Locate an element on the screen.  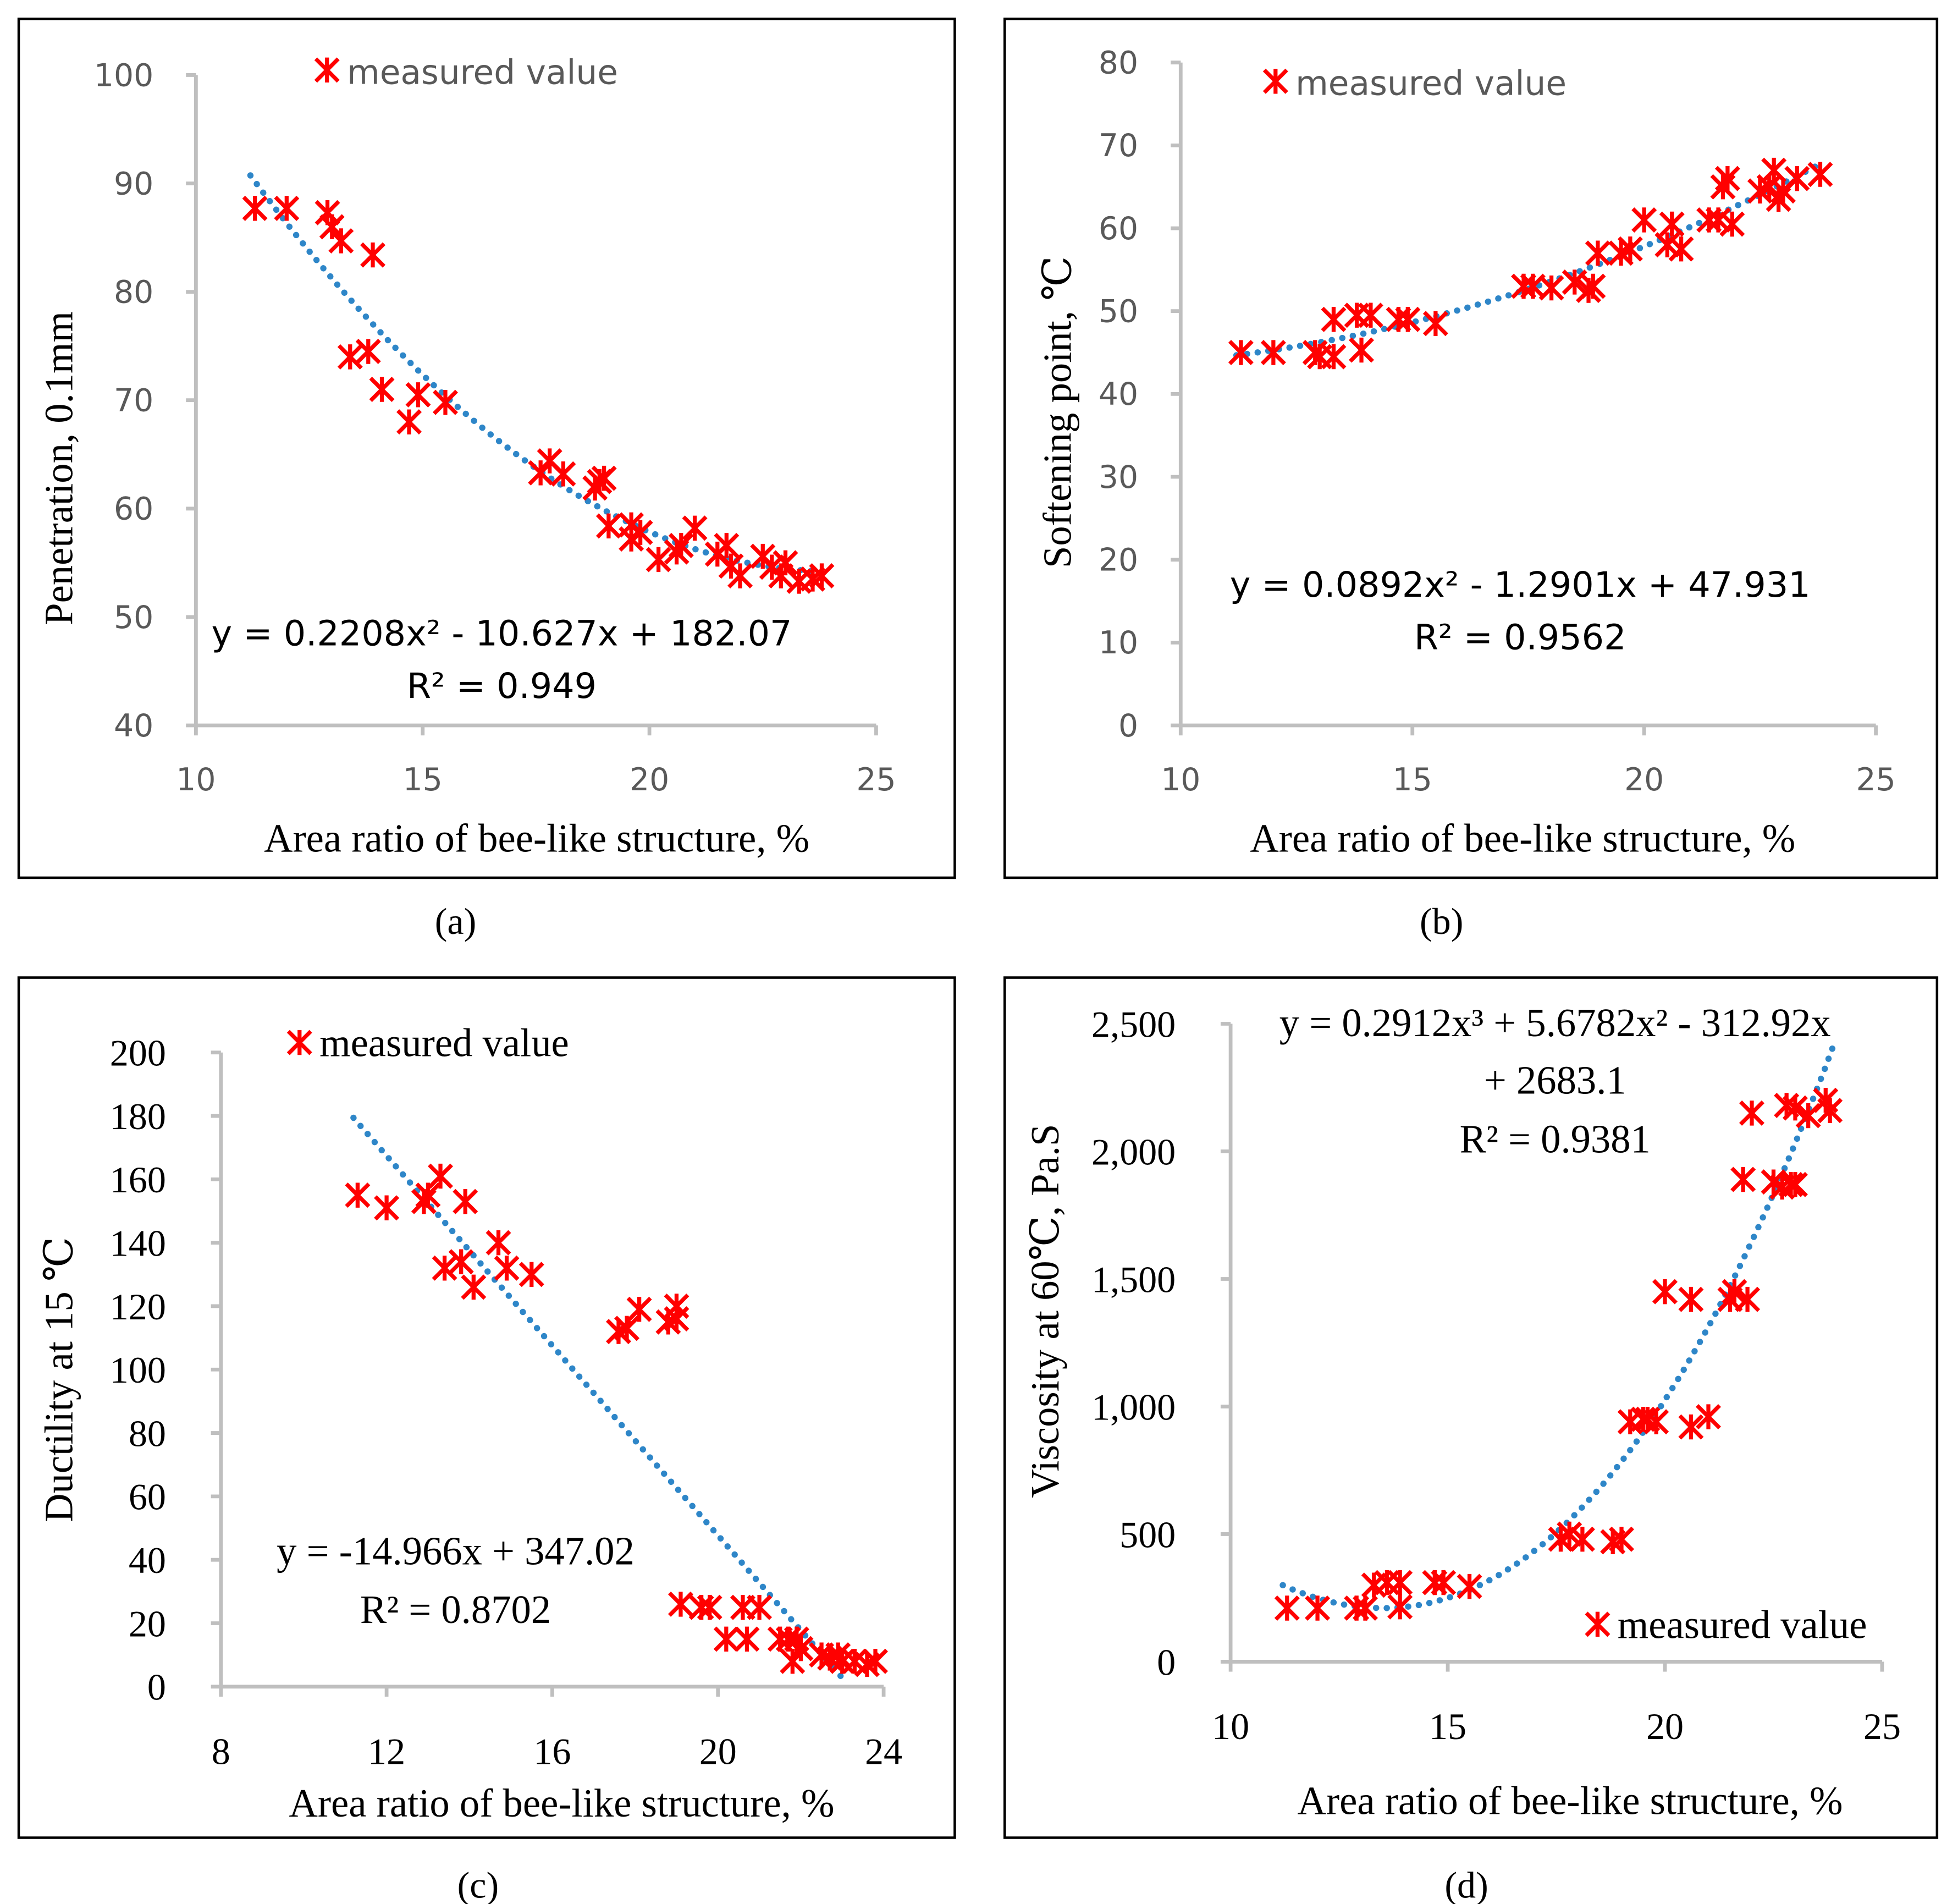
y-tick-label: 20 is located at coordinates (1119, 560).